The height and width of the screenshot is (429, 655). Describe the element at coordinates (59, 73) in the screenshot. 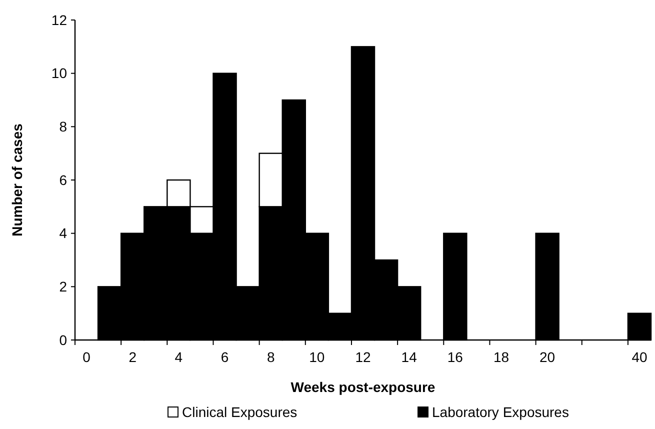

I see `y-tick-label: 10` at that location.